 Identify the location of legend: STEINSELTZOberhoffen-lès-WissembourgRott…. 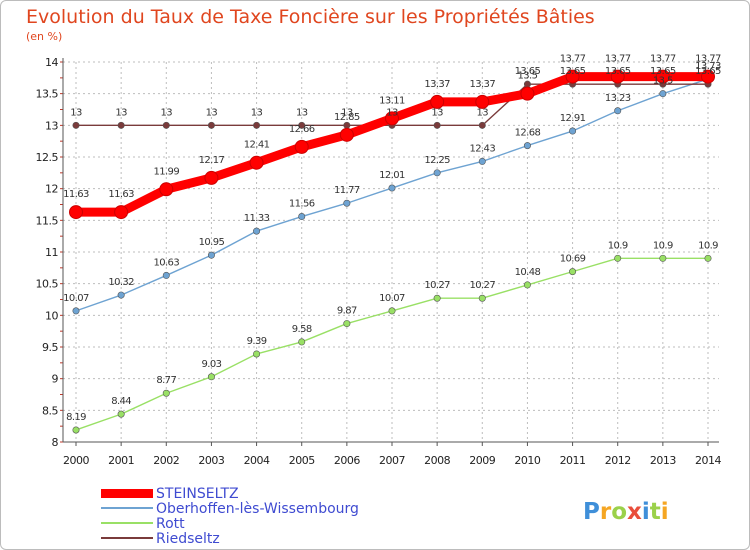
(230, 516).